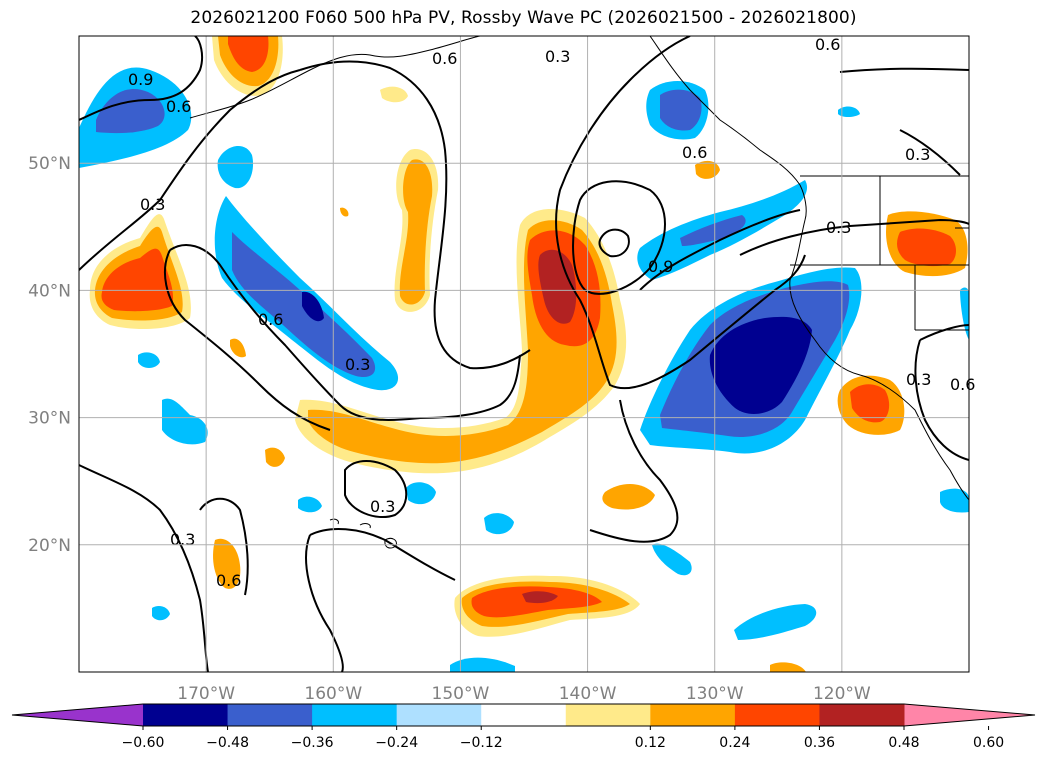 The height and width of the screenshot is (765, 1047). I want to click on pv-contour-south-trough, so click(634, 471).